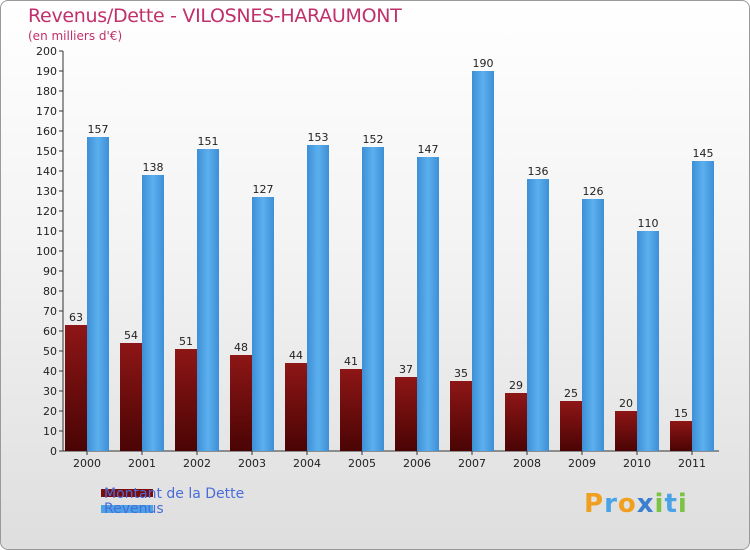  I want to click on value-label-dette: 41, so click(351, 361).